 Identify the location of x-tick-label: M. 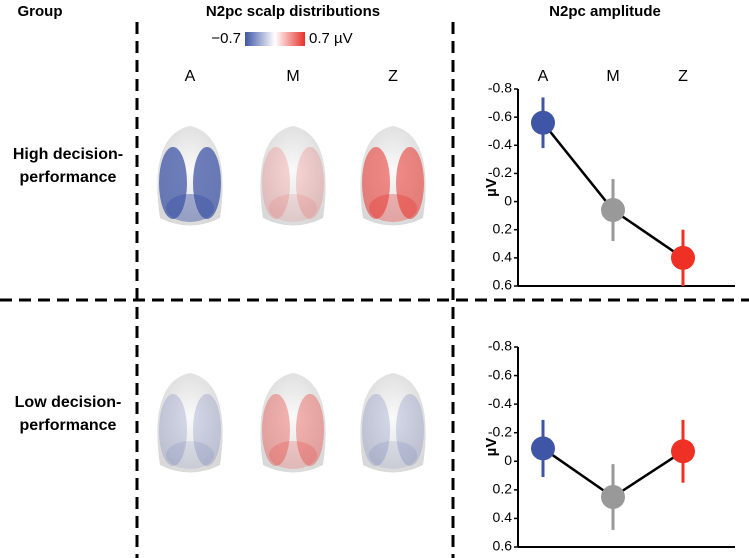
(612, 76).